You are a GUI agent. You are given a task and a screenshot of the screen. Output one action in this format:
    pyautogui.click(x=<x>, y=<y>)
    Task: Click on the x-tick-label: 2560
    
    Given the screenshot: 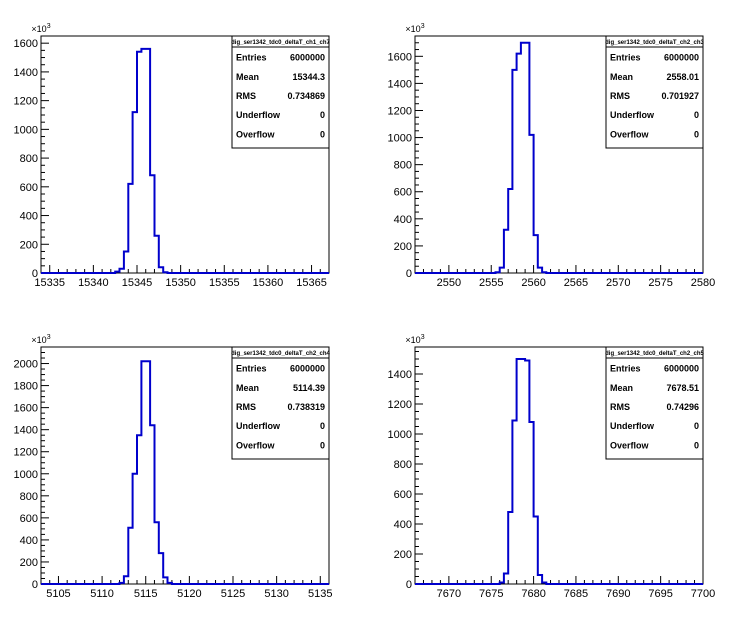 What is the action you would take?
    pyautogui.click(x=533, y=283)
    